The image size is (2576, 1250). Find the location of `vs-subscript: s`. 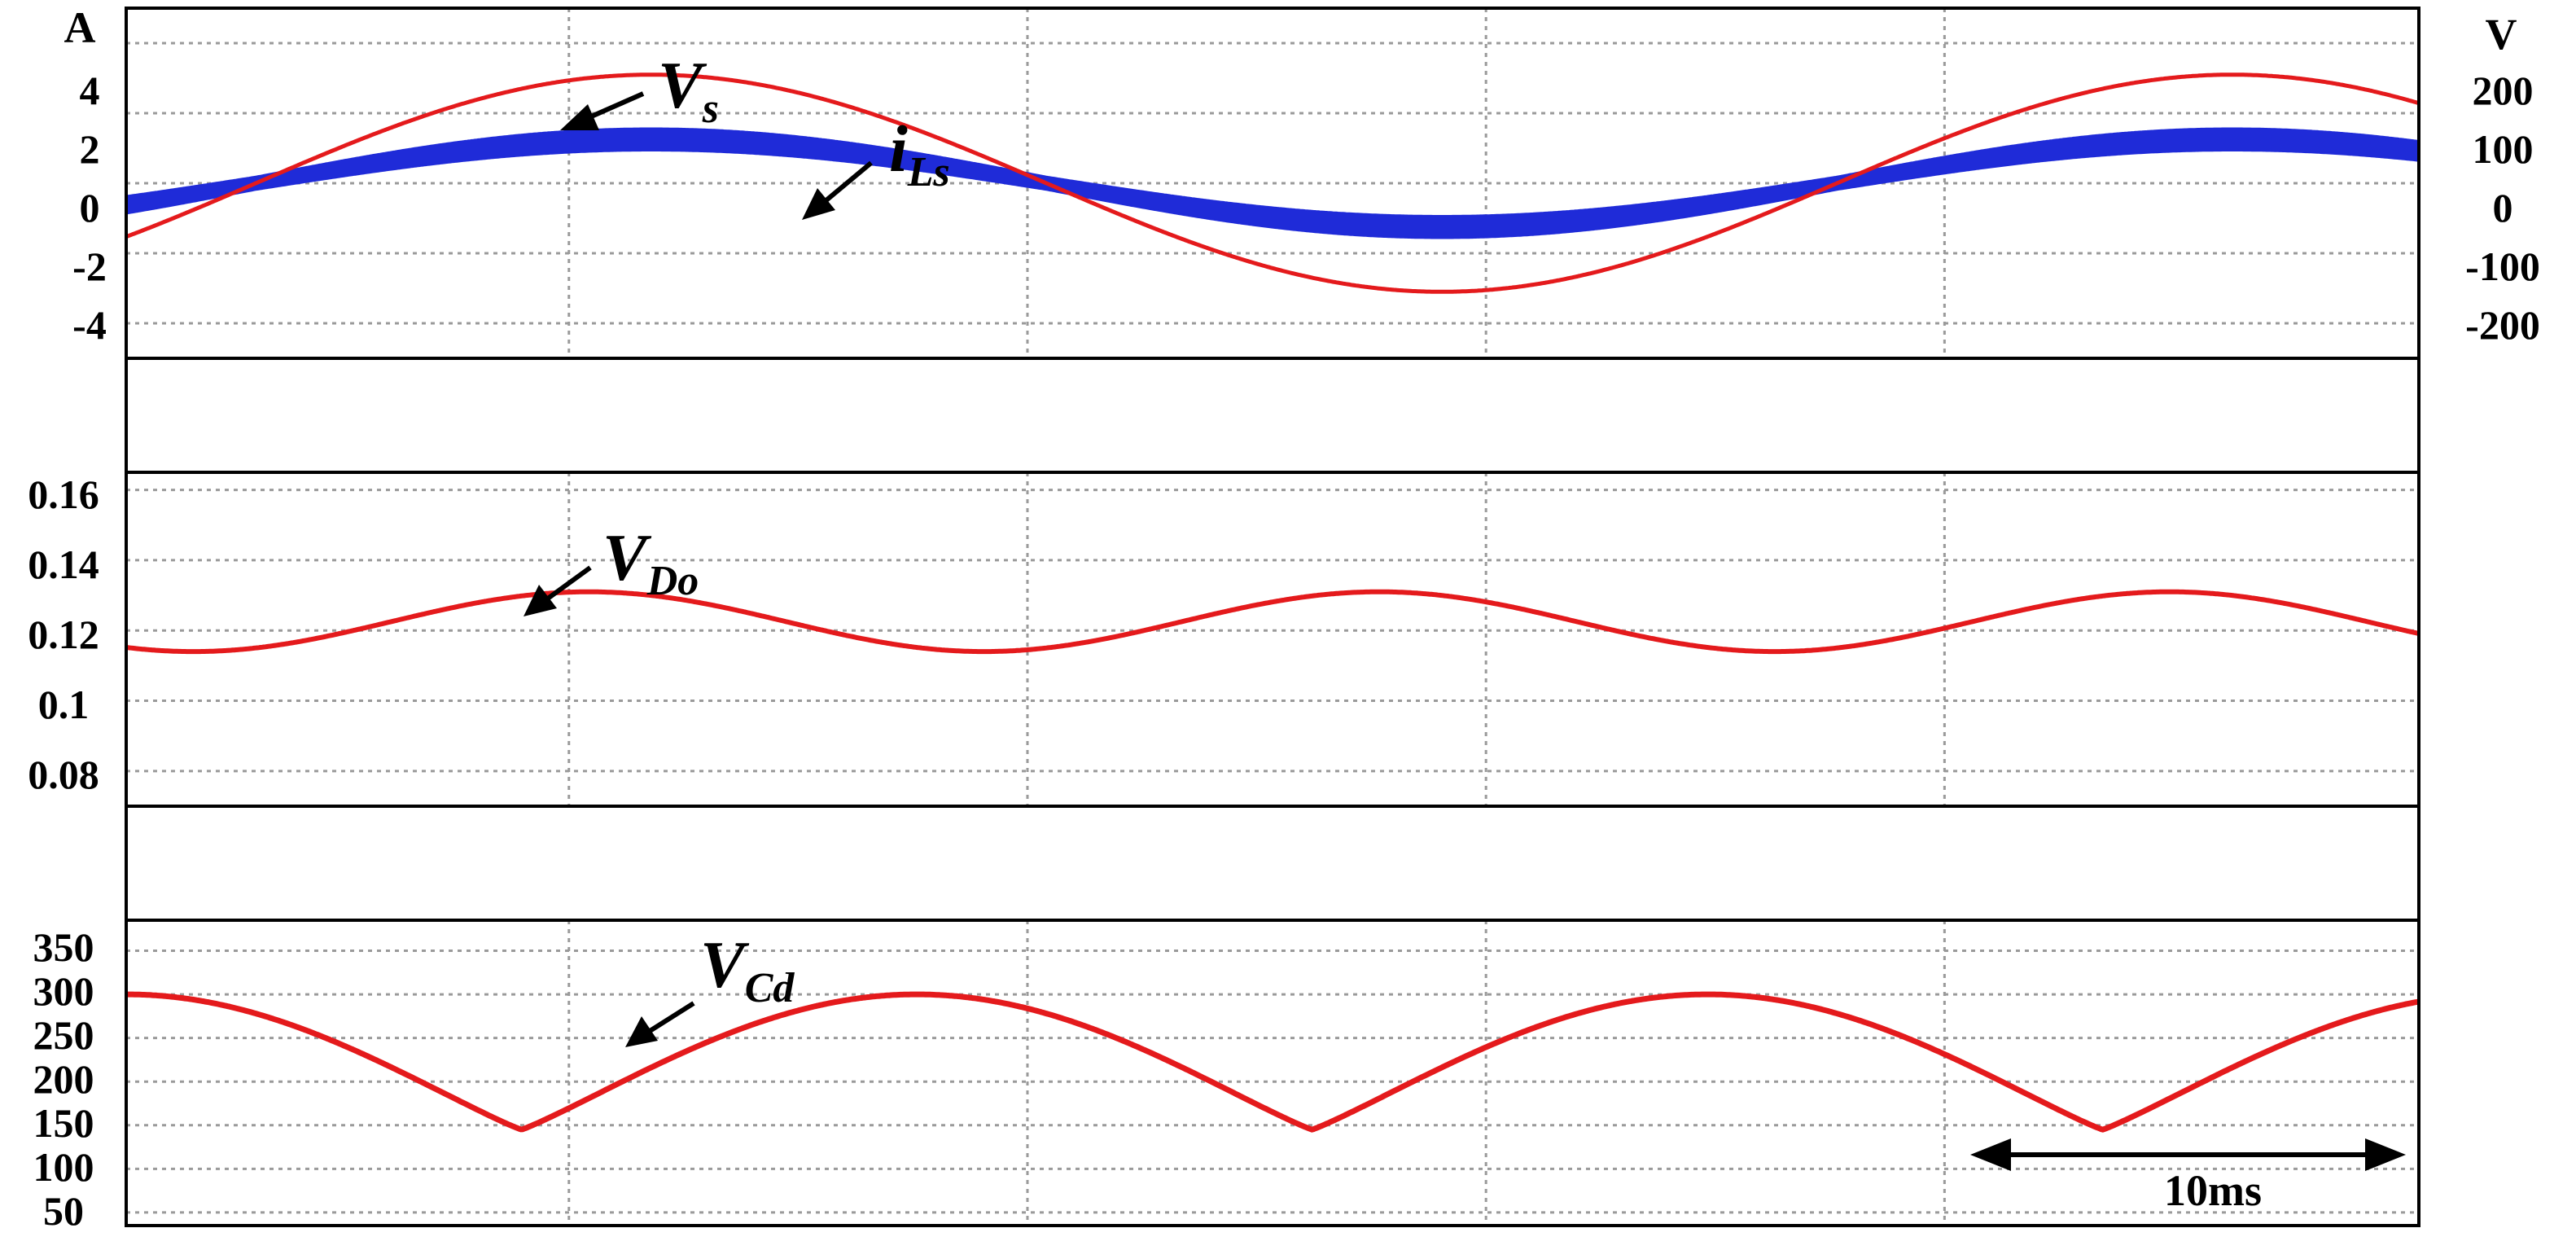

vs-subscript: s is located at coordinates (710, 109).